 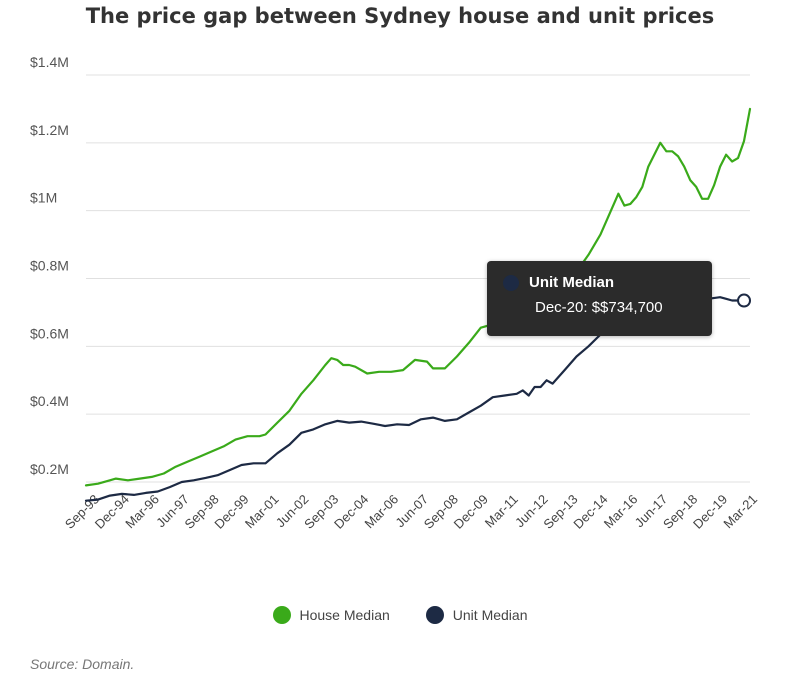 What do you see at coordinates (142, 512) in the screenshot?
I see `x-tick-label: Mar-96` at bounding box center [142, 512].